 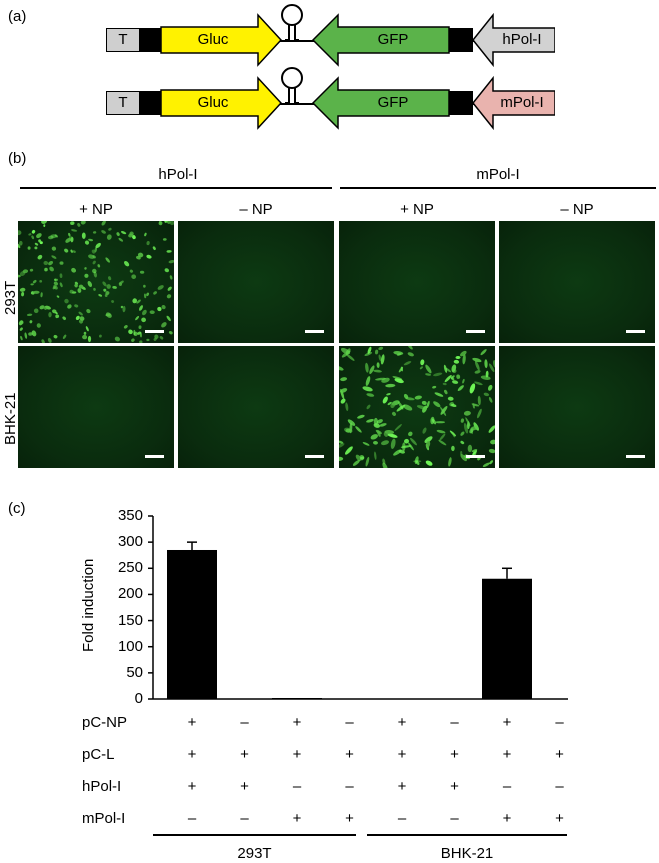 I want to click on promoter-arrow, so click(x=513, y=40).